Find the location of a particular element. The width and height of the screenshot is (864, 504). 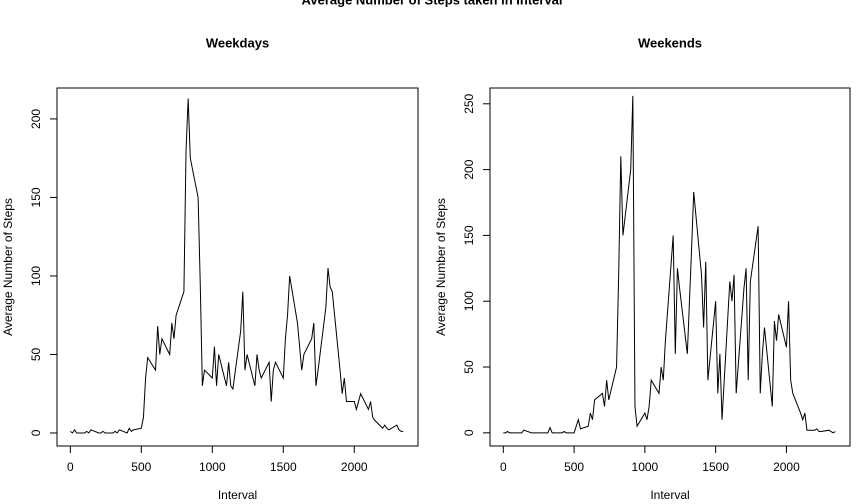

y-tick-label: 250 is located at coordinates (469, 103).